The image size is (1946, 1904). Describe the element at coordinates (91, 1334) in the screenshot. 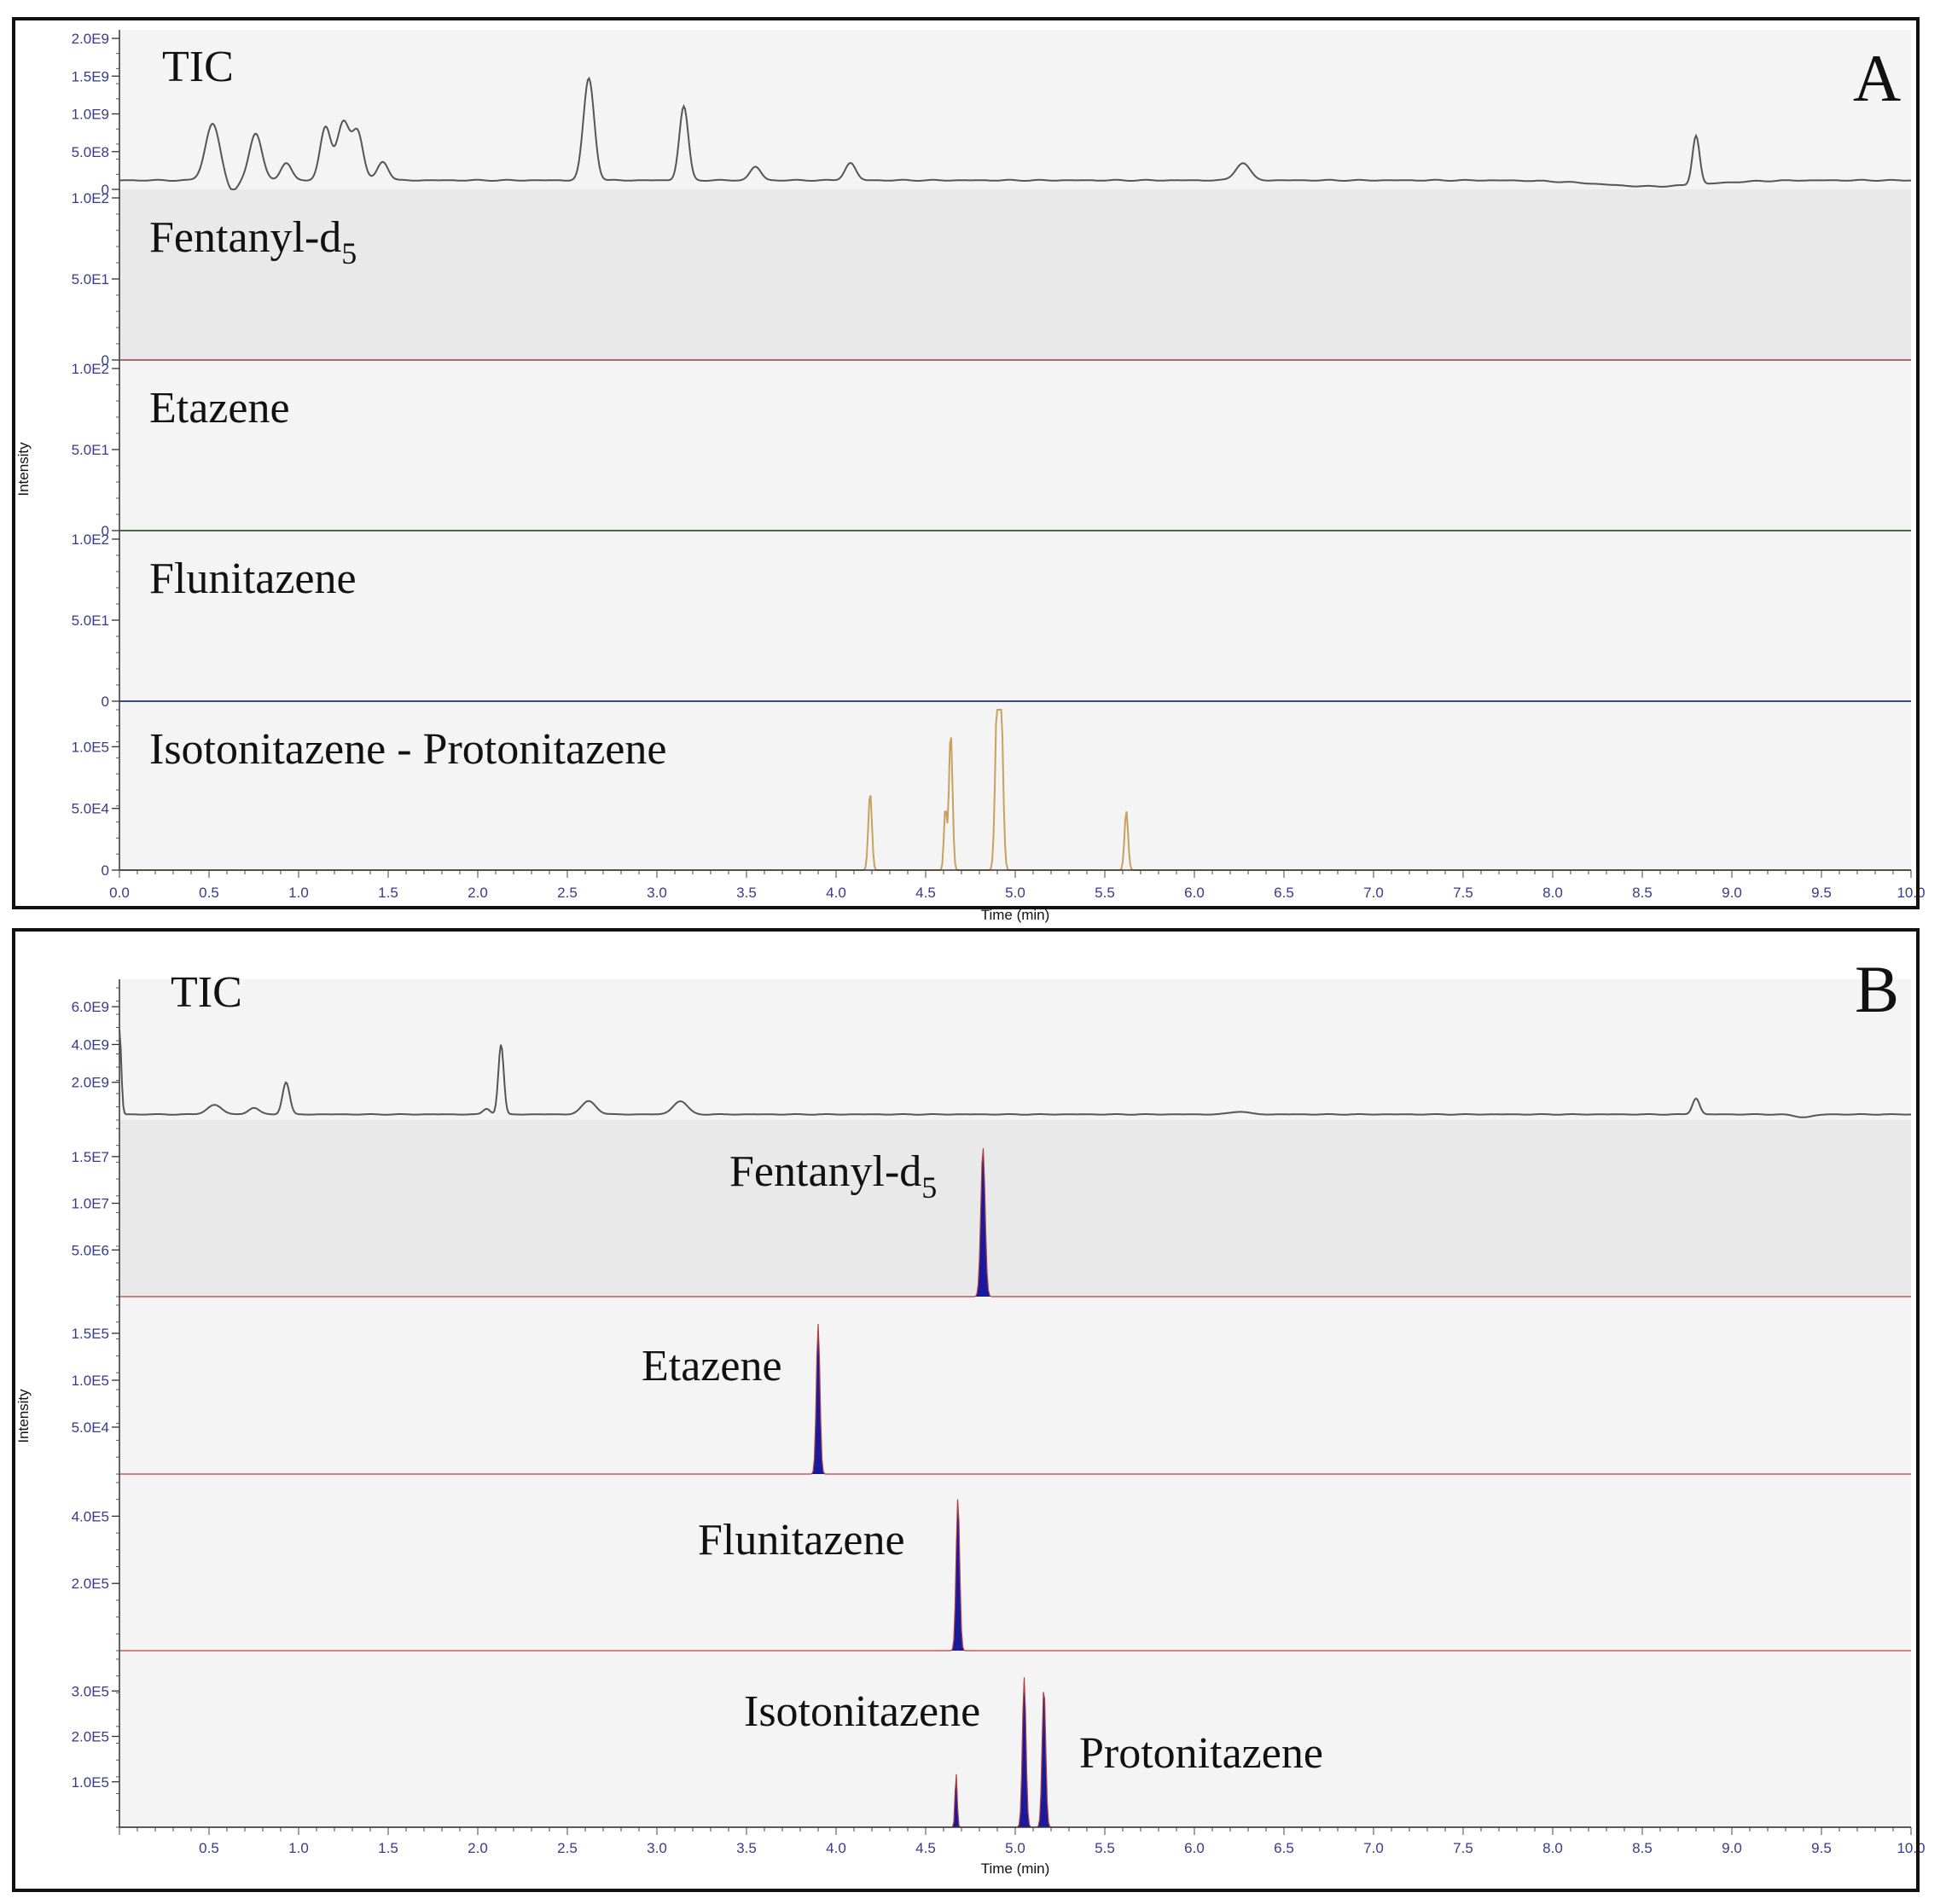

I see `y-tick-label: 1.5E5` at that location.